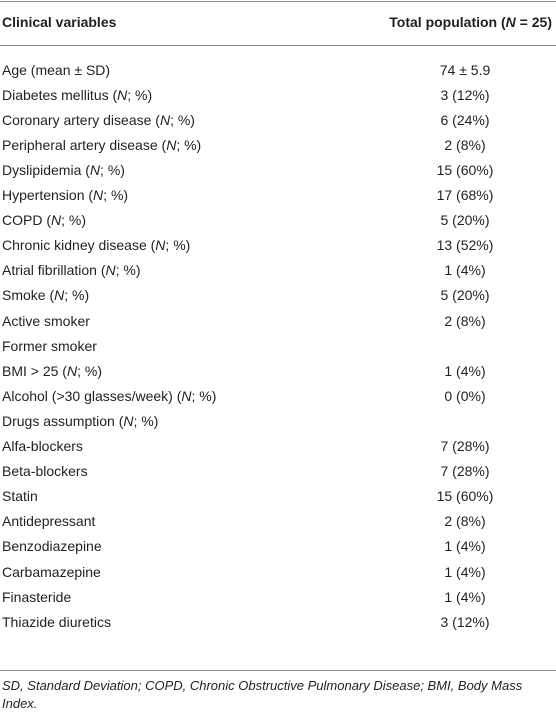 This screenshot has height=713, width=556. Describe the element at coordinates (465, 245) in the screenshot. I see `row-value: 13 (52%)` at that location.